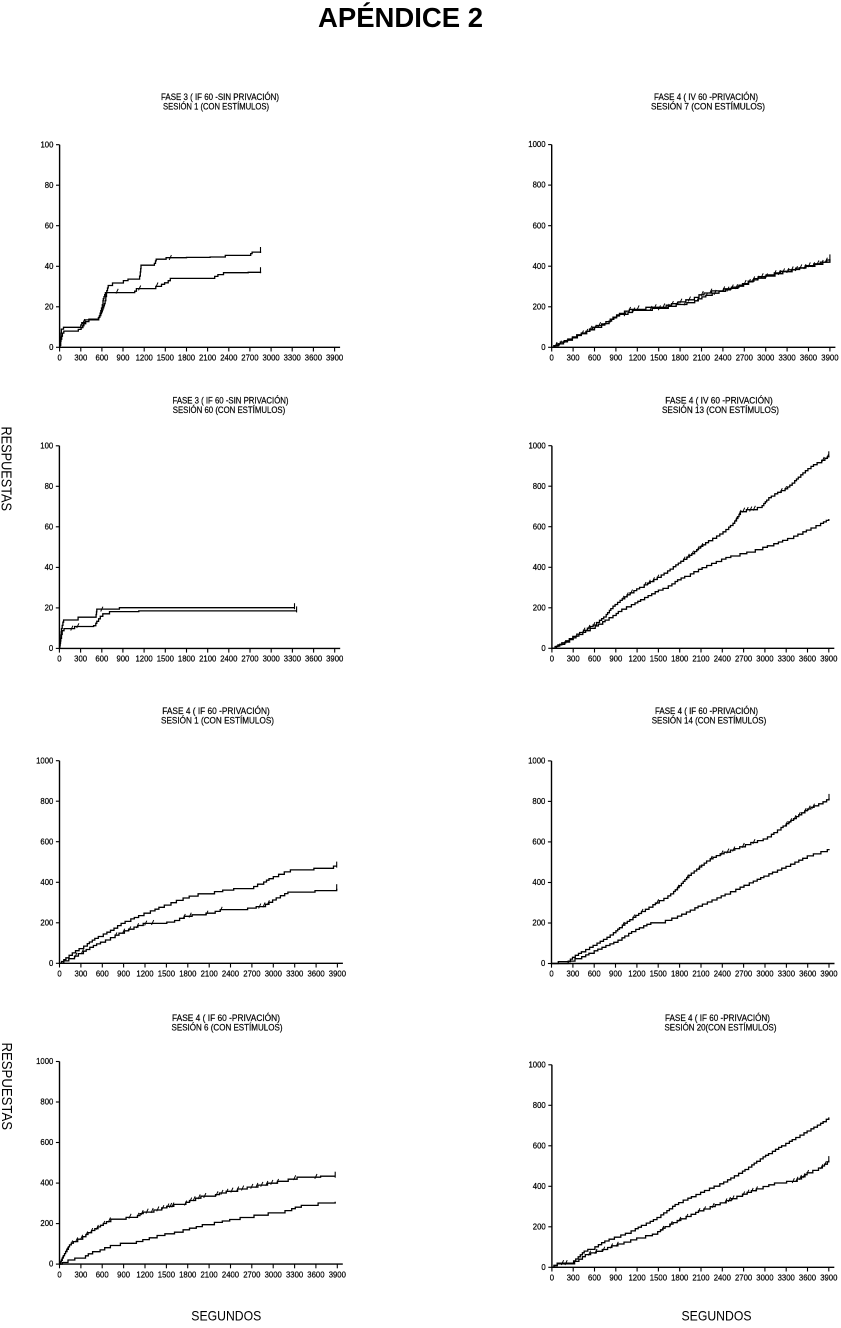 The image size is (841, 1328). I want to click on svg-text: 80, so click(49, 185).